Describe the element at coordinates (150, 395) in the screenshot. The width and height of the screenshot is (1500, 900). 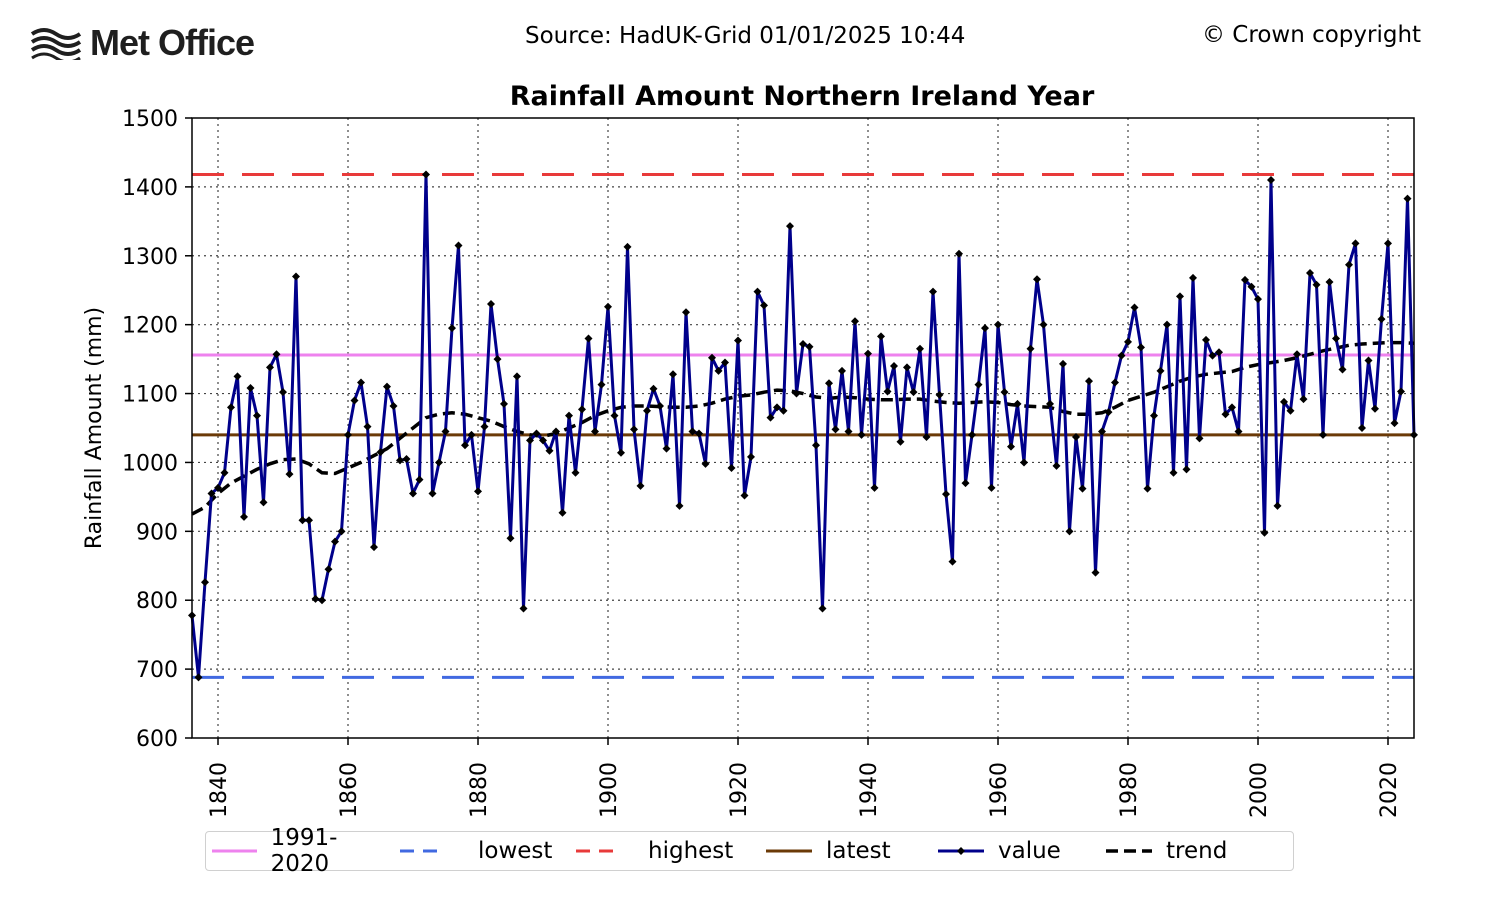
I see `y-tick-label: 1100` at that location.